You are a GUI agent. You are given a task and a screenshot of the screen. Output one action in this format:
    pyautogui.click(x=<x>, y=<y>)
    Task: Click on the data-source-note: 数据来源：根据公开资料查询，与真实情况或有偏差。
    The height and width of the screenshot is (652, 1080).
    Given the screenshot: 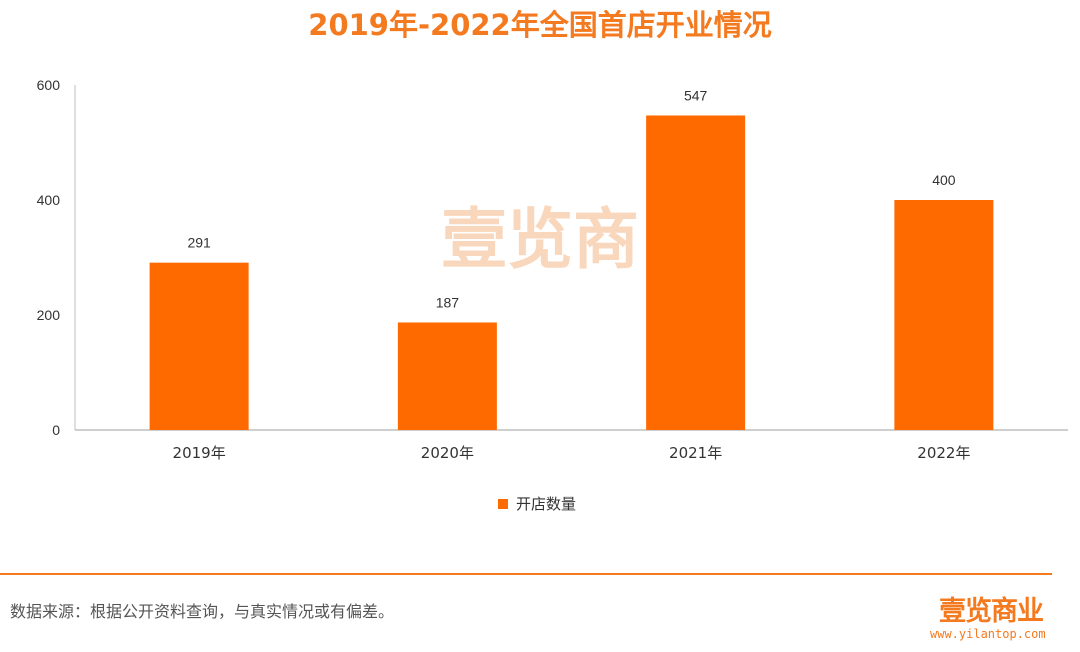 What is the action you would take?
    pyautogui.click(x=202, y=611)
    